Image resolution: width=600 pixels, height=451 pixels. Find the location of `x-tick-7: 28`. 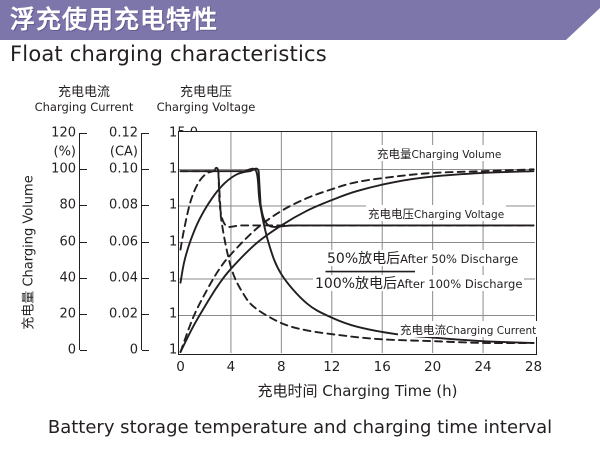

x-tick-7: 28 is located at coordinates (533, 367).